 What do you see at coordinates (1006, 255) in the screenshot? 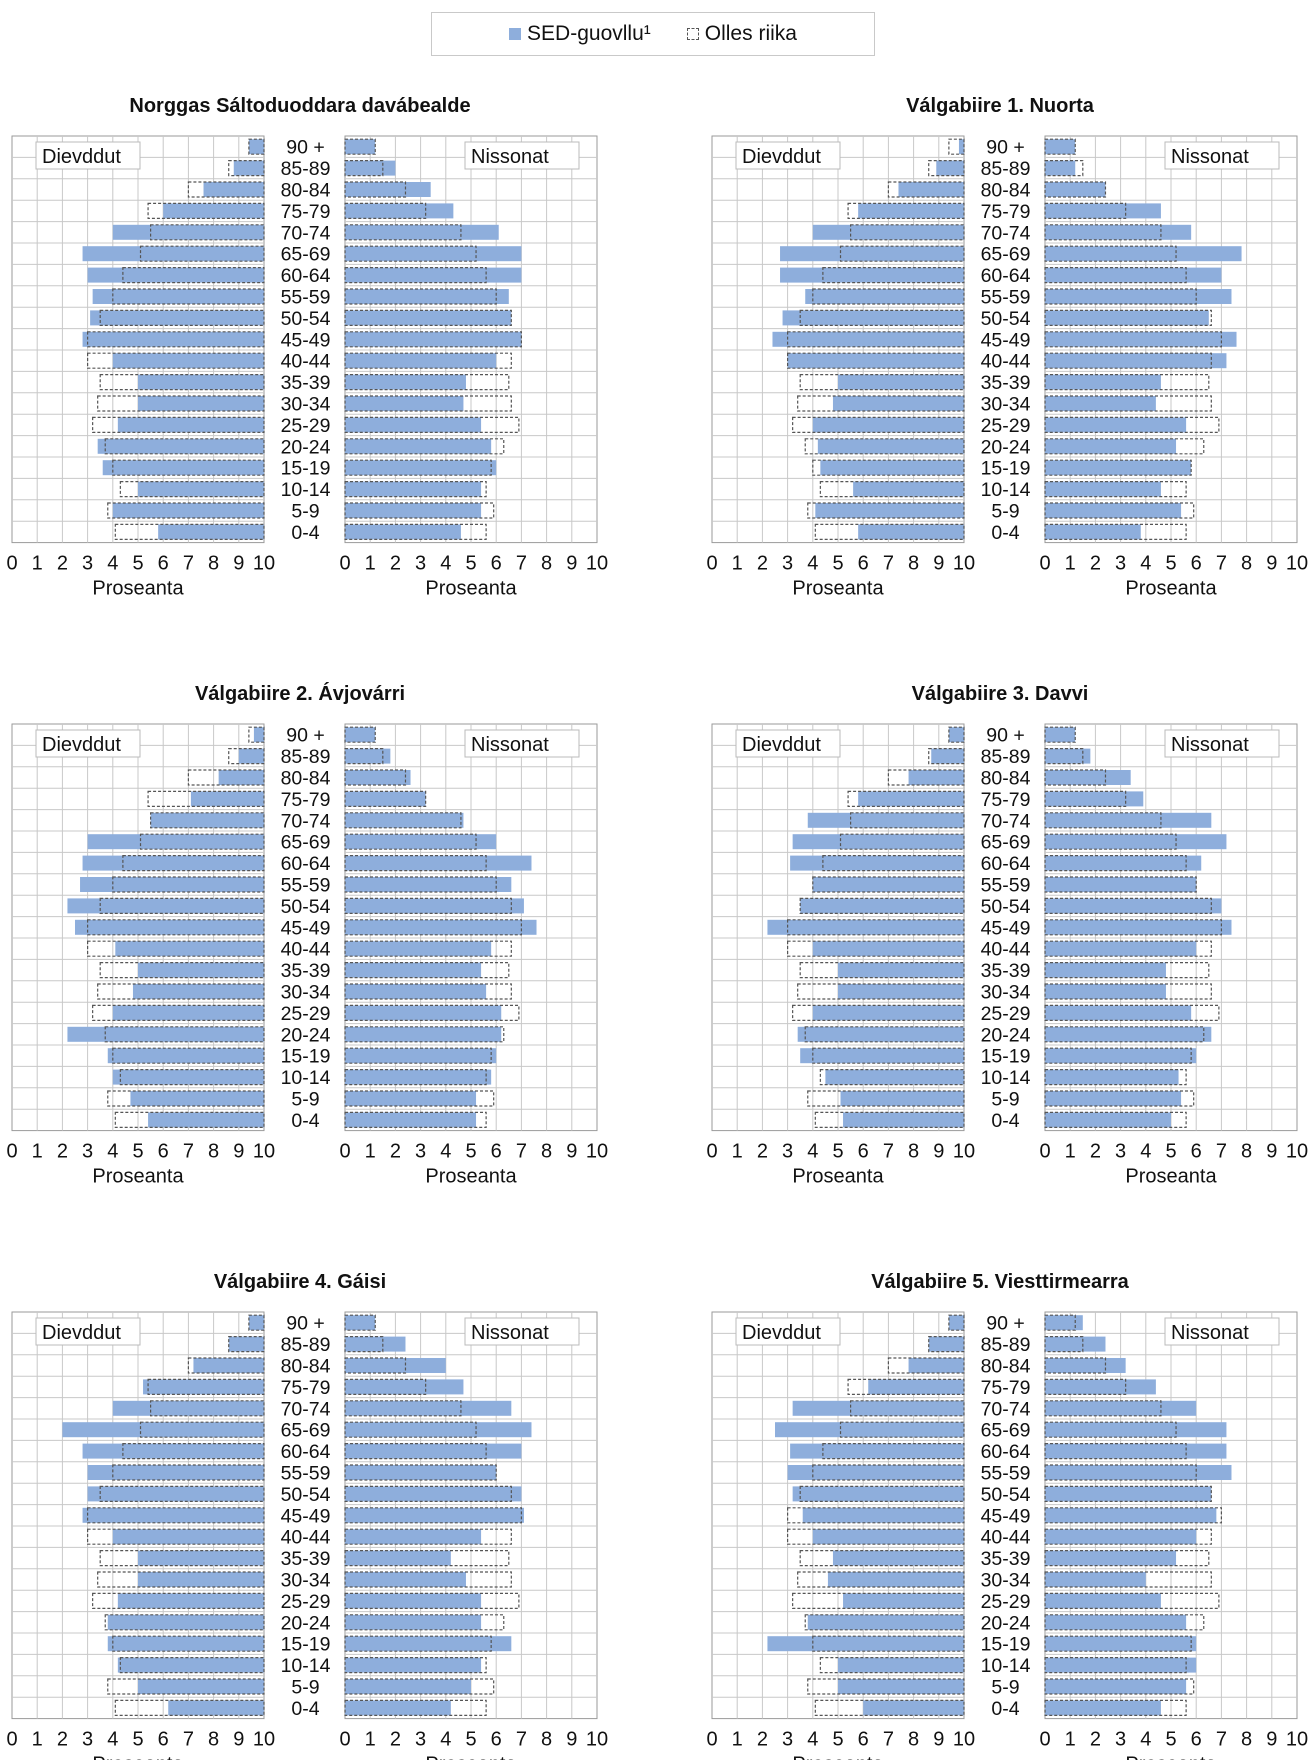
I see `age-label: 65-69` at bounding box center [1006, 255].